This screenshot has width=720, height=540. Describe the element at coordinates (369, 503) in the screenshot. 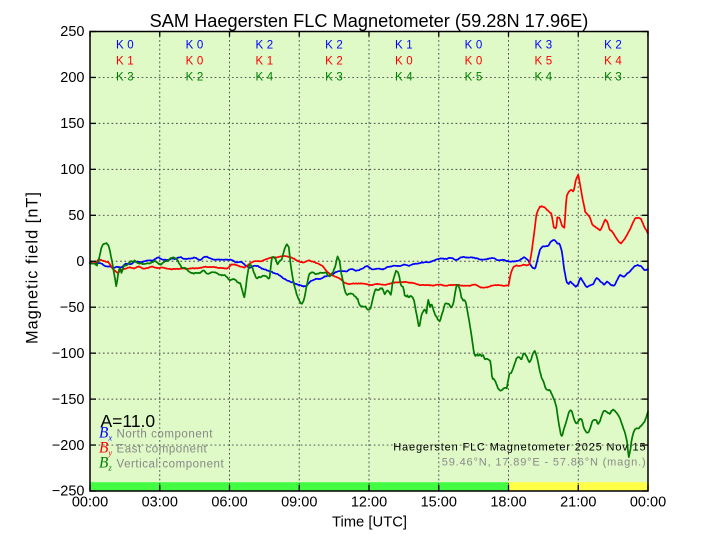

I see `svg-text: 12:00` at that location.